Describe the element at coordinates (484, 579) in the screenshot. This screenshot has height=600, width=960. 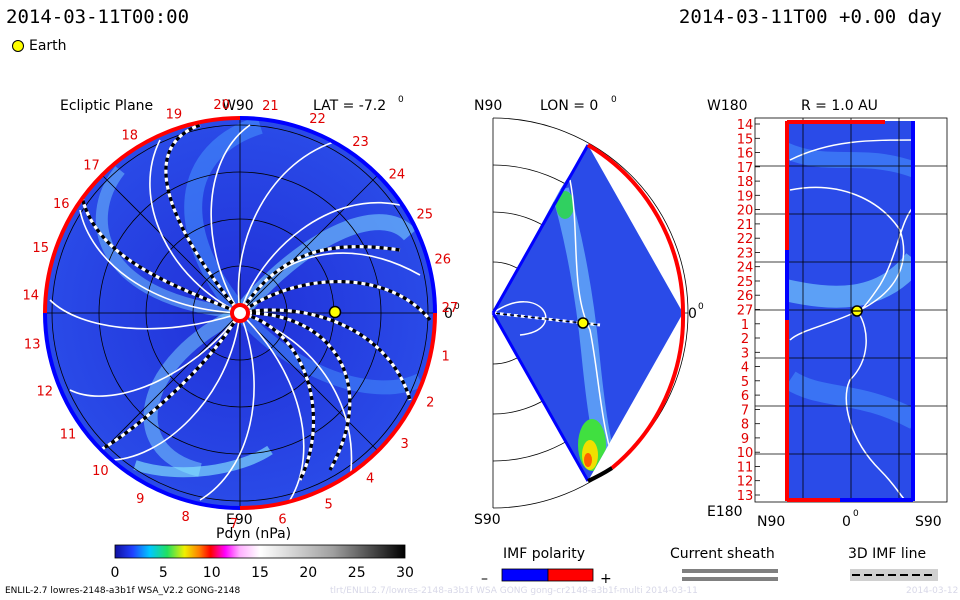
I see `imf-minus: –` at that location.